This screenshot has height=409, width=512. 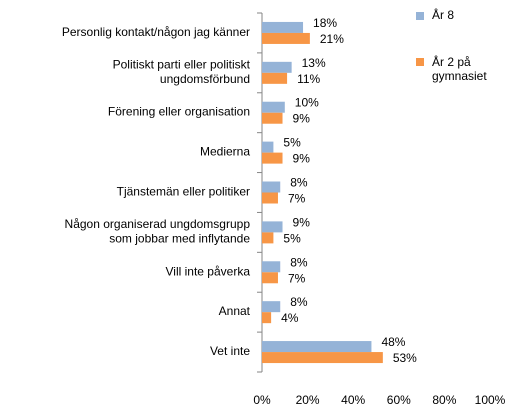 I want to click on y-tick-label: Medierna, so click(x=225, y=152).